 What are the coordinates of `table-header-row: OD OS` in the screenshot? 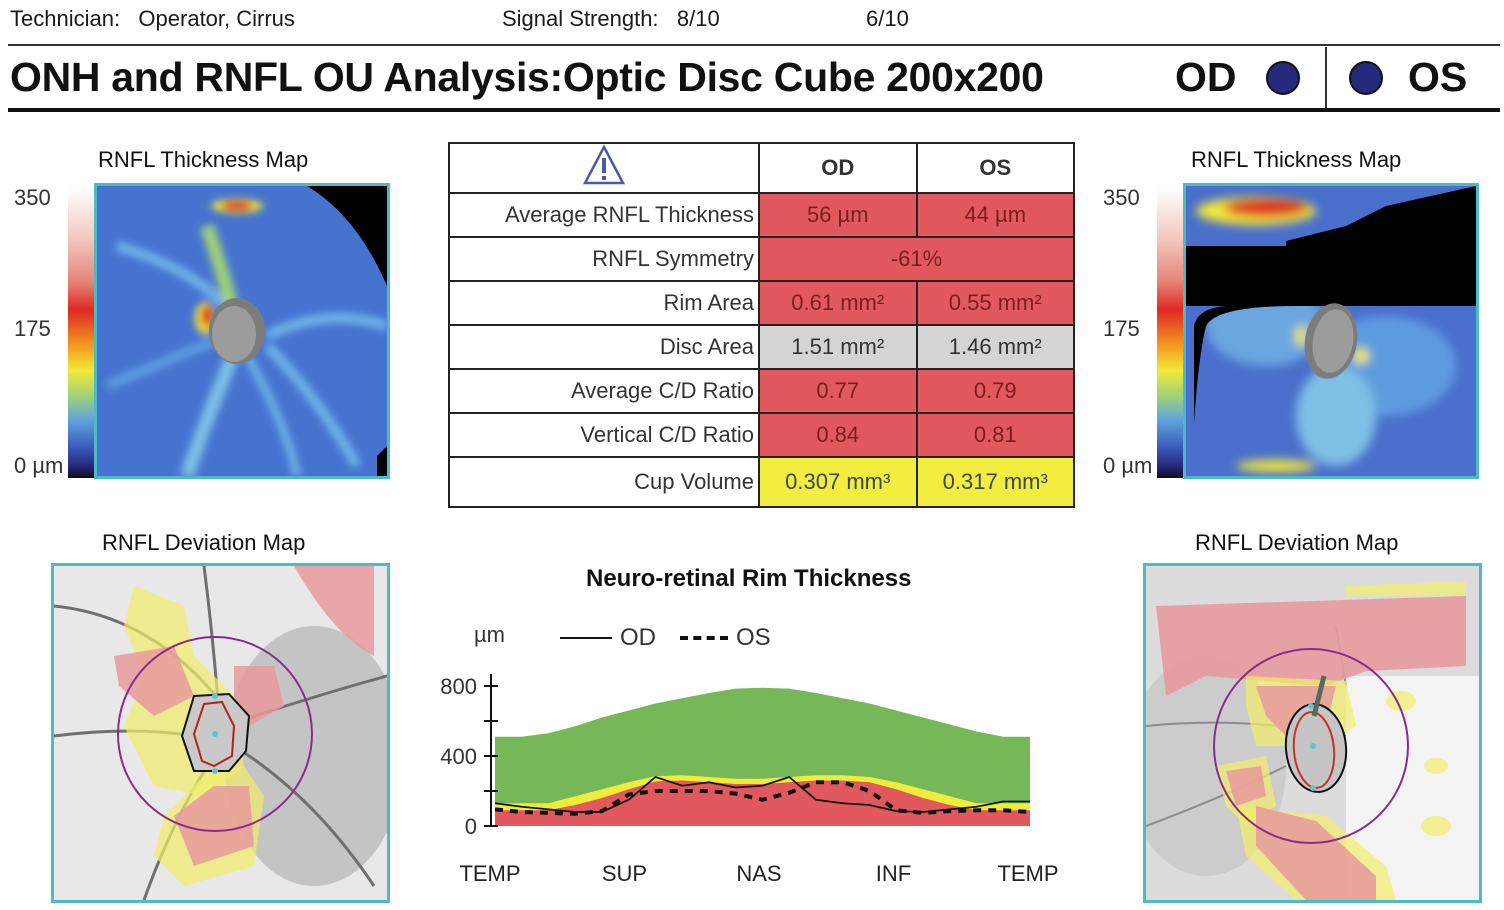 It's located at (761, 168).